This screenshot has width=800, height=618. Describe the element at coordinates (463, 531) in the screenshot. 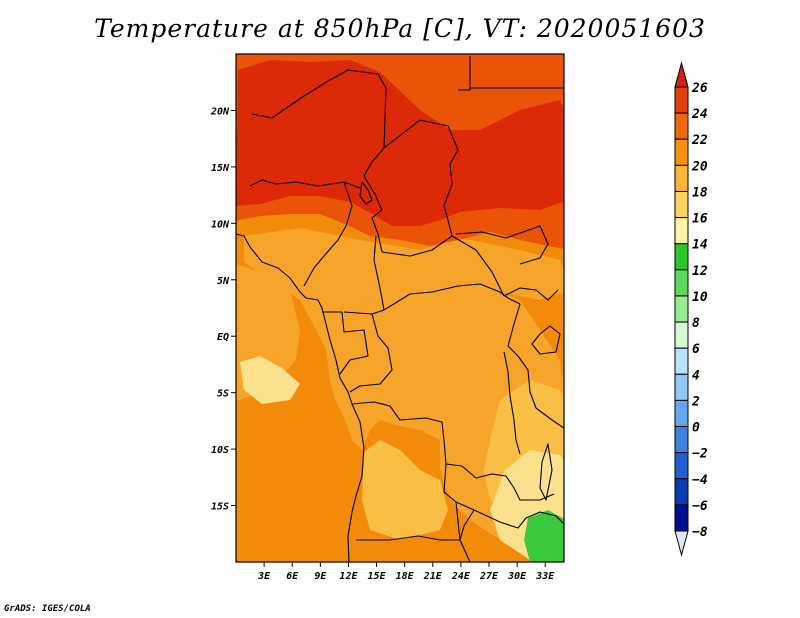

I see `border-namibia-botswana` at that location.